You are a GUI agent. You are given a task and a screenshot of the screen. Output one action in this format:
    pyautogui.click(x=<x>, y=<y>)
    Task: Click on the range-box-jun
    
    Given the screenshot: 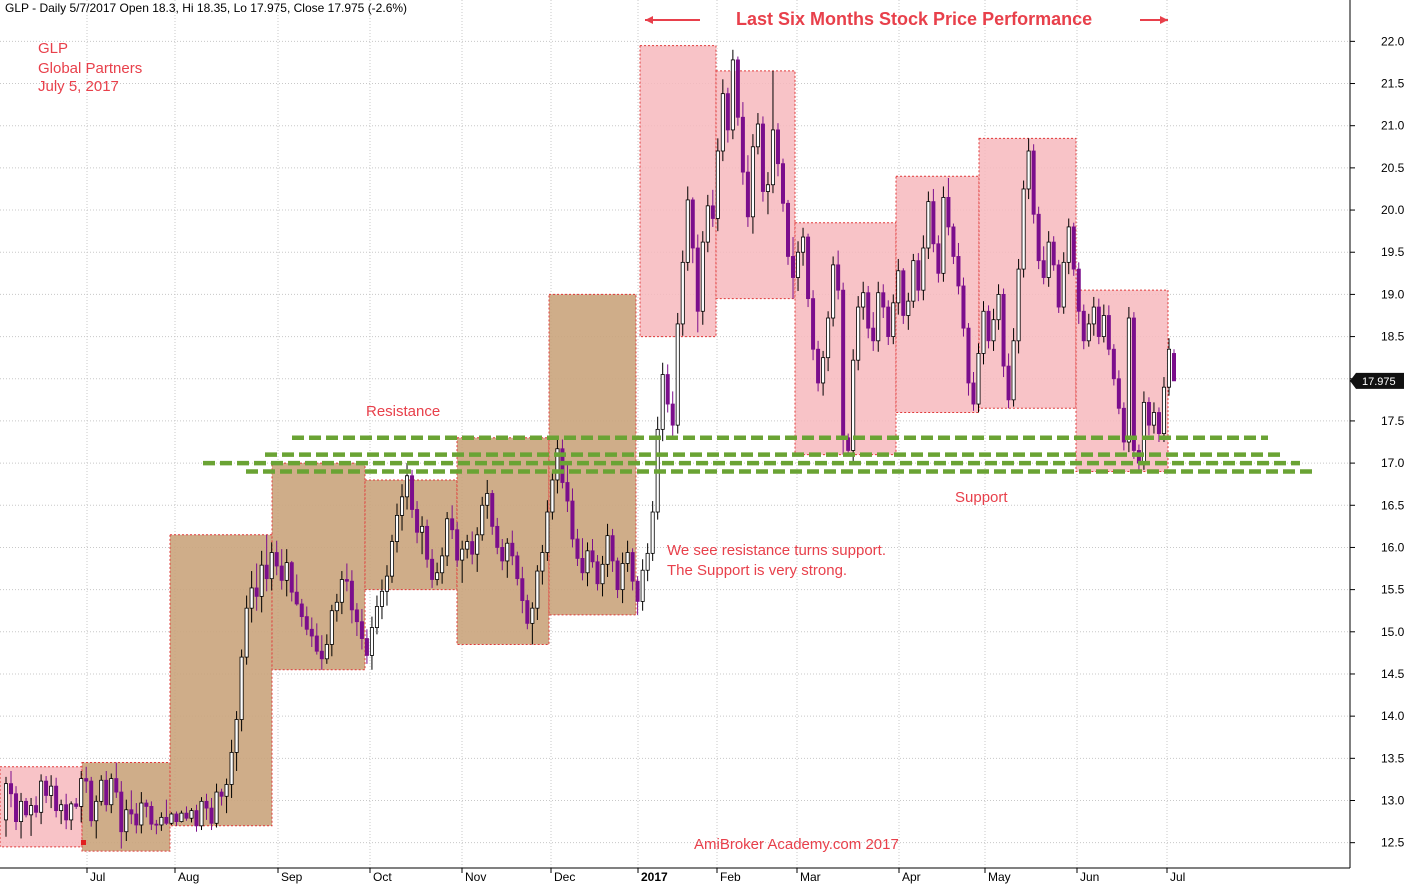 What is the action you would take?
    pyautogui.click(x=1122, y=381)
    